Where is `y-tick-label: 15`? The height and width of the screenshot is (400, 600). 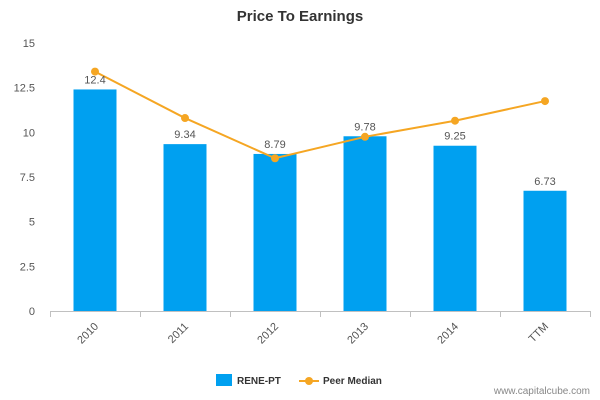 y-tick-label: 15 is located at coordinates (29, 44).